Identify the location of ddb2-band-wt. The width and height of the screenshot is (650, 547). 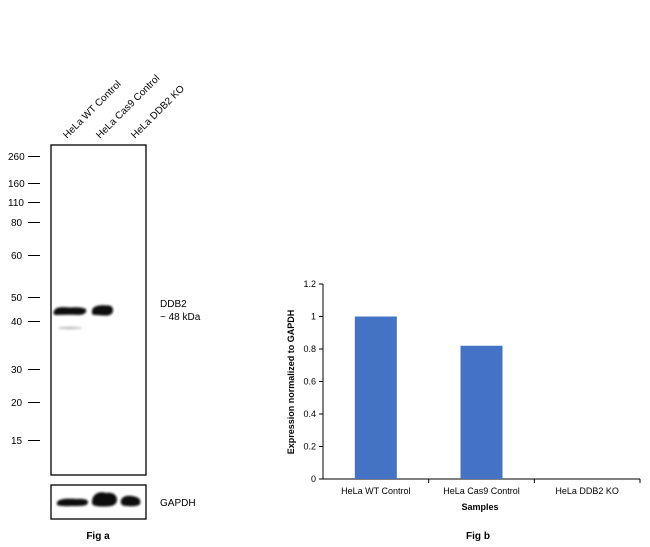
(70, 311).